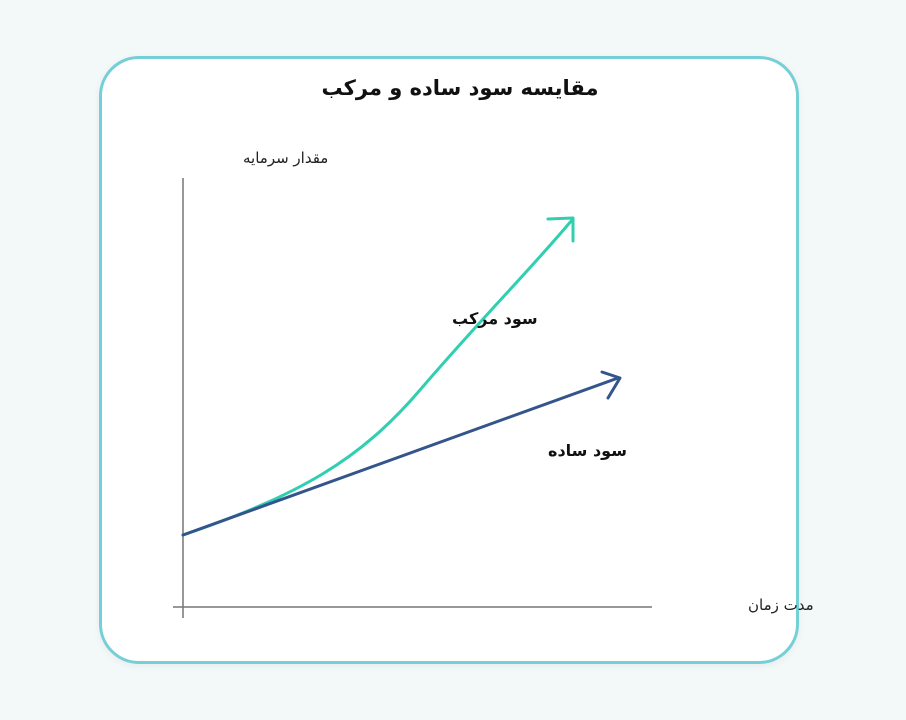 The height and width of the screenshot is (720, 906). What do you see at coordinates (495, 318) in the screenshot?
I see `compound-interest-label: سود مرکب` at bounding box center [495, 318].